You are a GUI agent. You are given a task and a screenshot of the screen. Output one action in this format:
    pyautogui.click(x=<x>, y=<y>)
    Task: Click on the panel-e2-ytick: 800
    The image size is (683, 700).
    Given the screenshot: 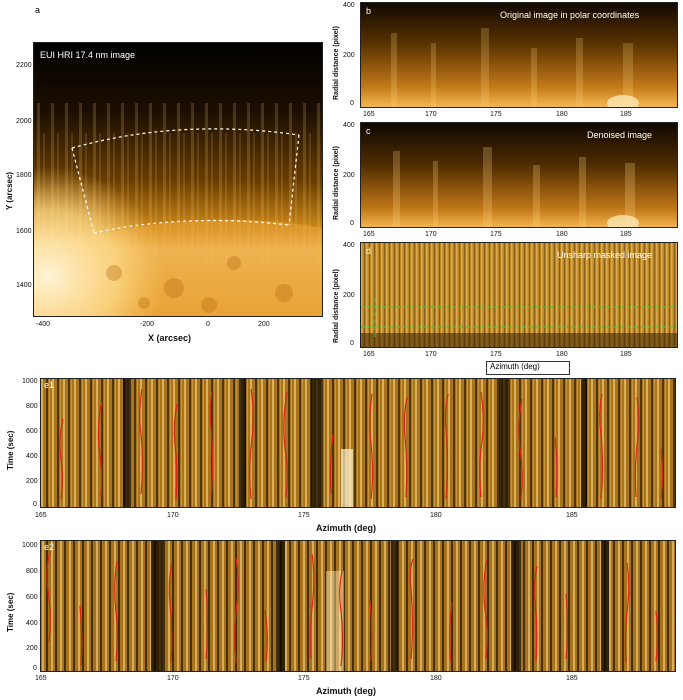 What is the action you would take?
    pyautogui.click(x=32, y=571)
    